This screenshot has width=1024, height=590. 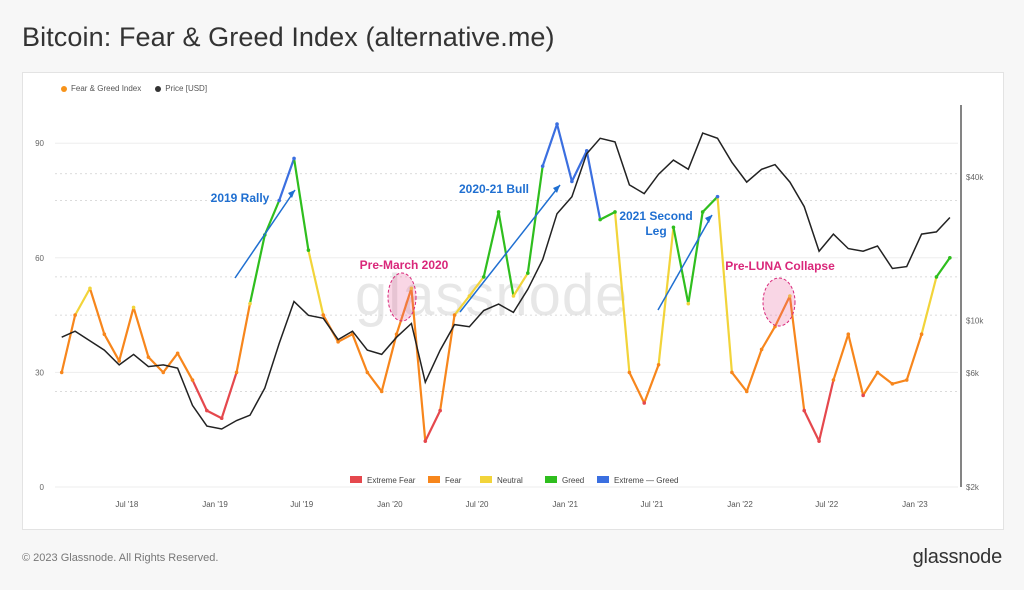 What do you see at coordinates (39, 143) in the screenshot?
I see `y-tick-label-left: 90` at bounding box center [39, 143].